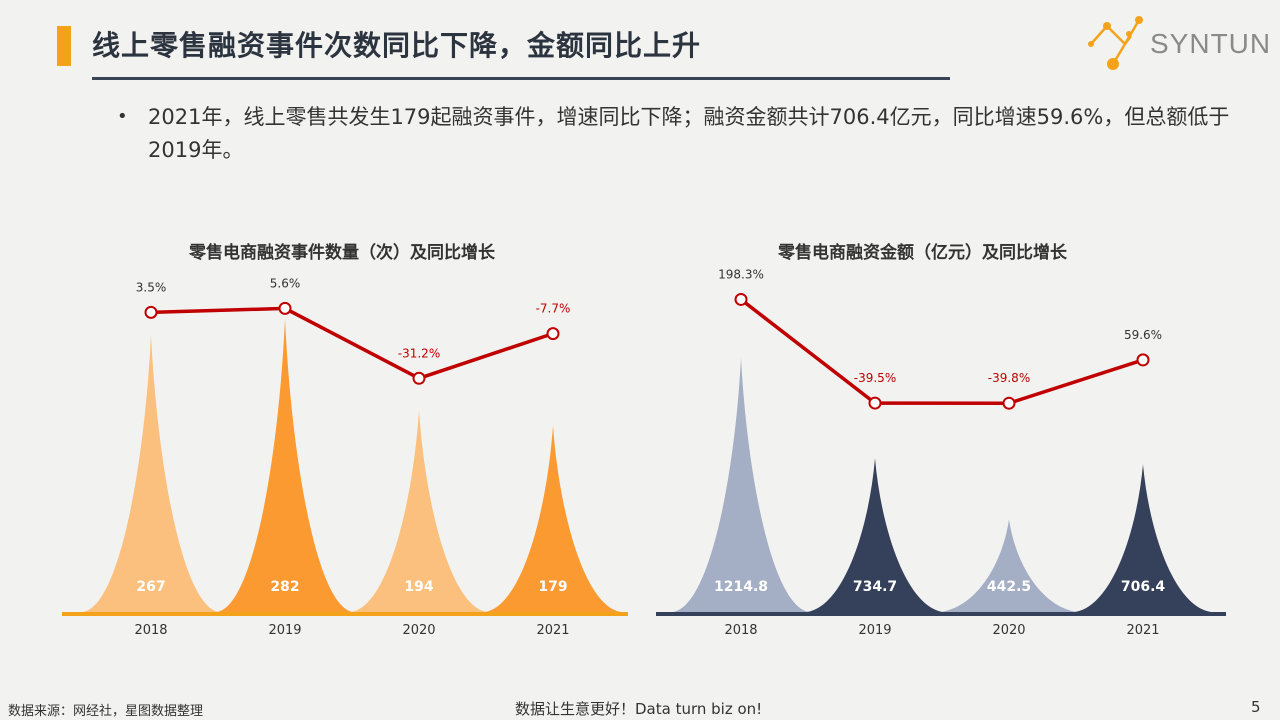 This screenshot has height=720, width=1280. I want to click on page-number: 5, so click(1256, 707).